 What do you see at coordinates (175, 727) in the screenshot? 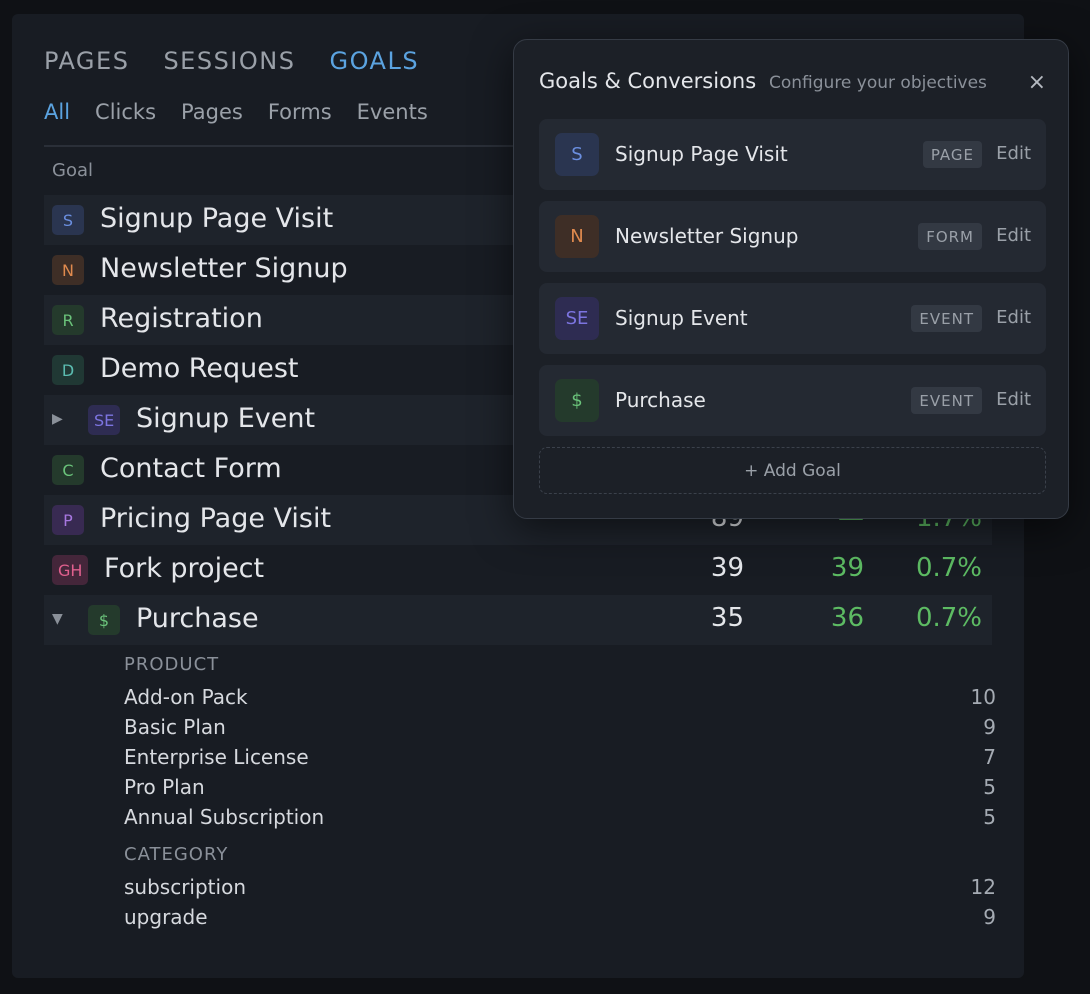
I see `breakdown-name: Basic Plan` at bounding box center [175, 727].